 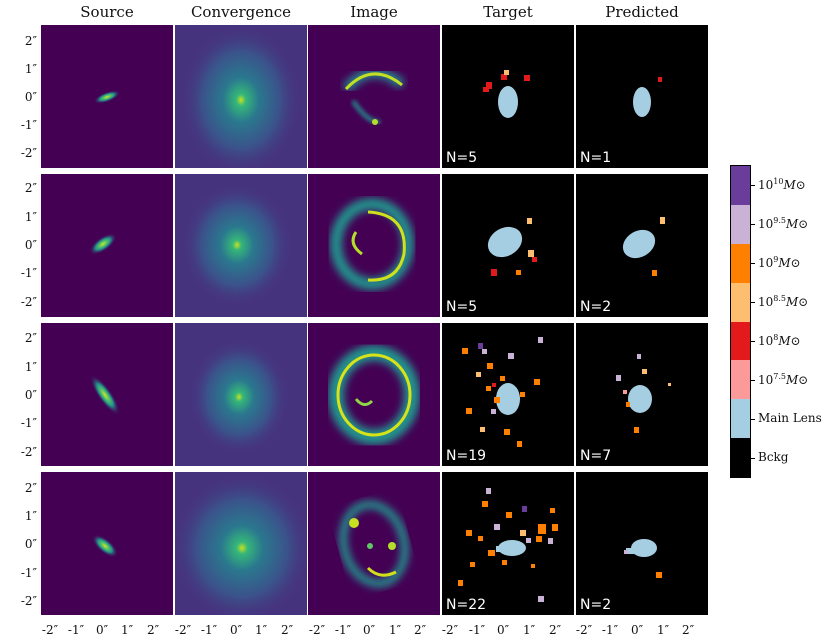 I want to click on row1-source-panel, so click(x=107, y=96).